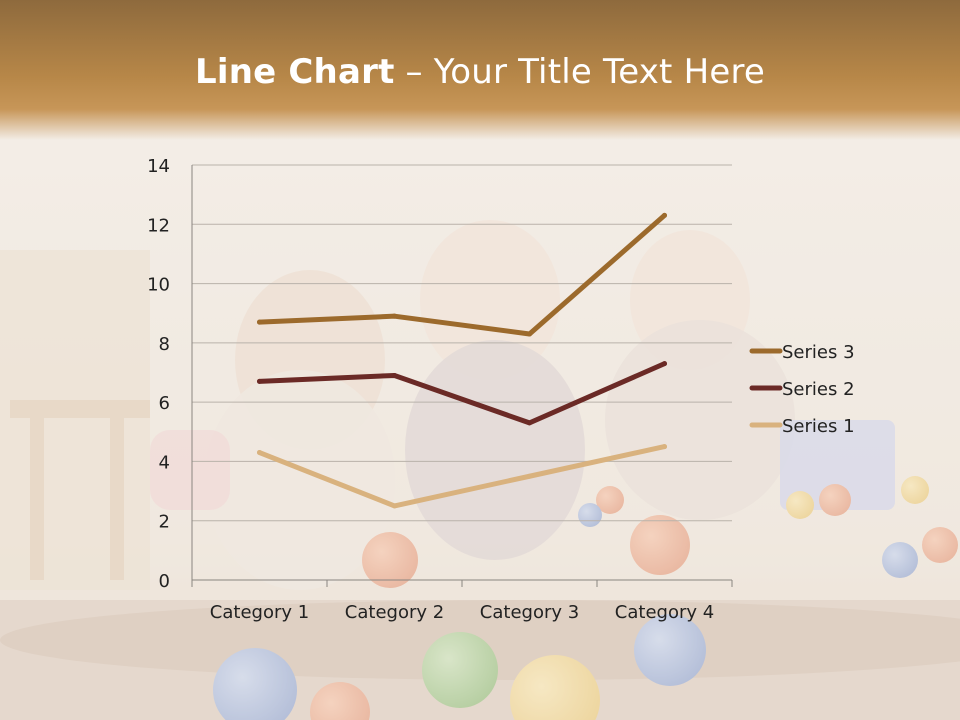 This screenshot has width=960, height=720. I want to click on y-tick-label: 4, so click(164, 462).